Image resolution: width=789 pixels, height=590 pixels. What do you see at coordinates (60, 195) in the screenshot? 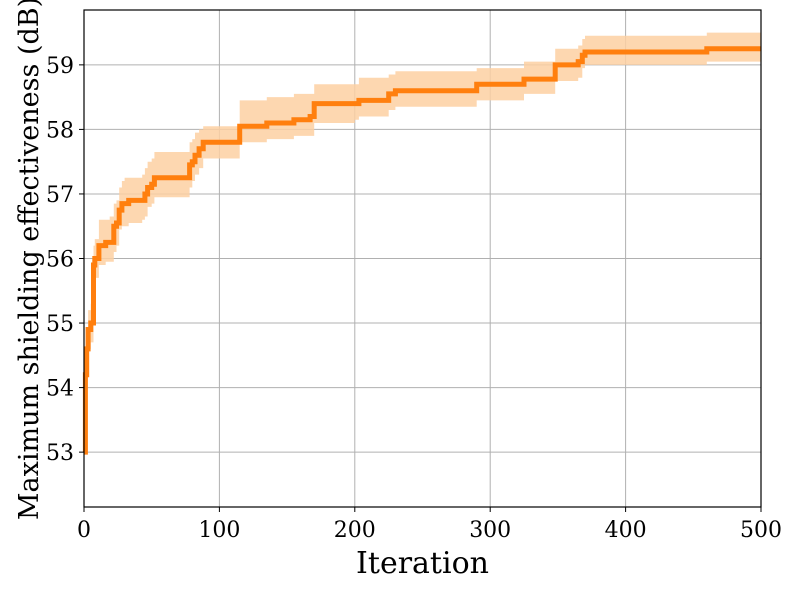
I see `y-tick-label: 57` at bounding box center [60, 195].